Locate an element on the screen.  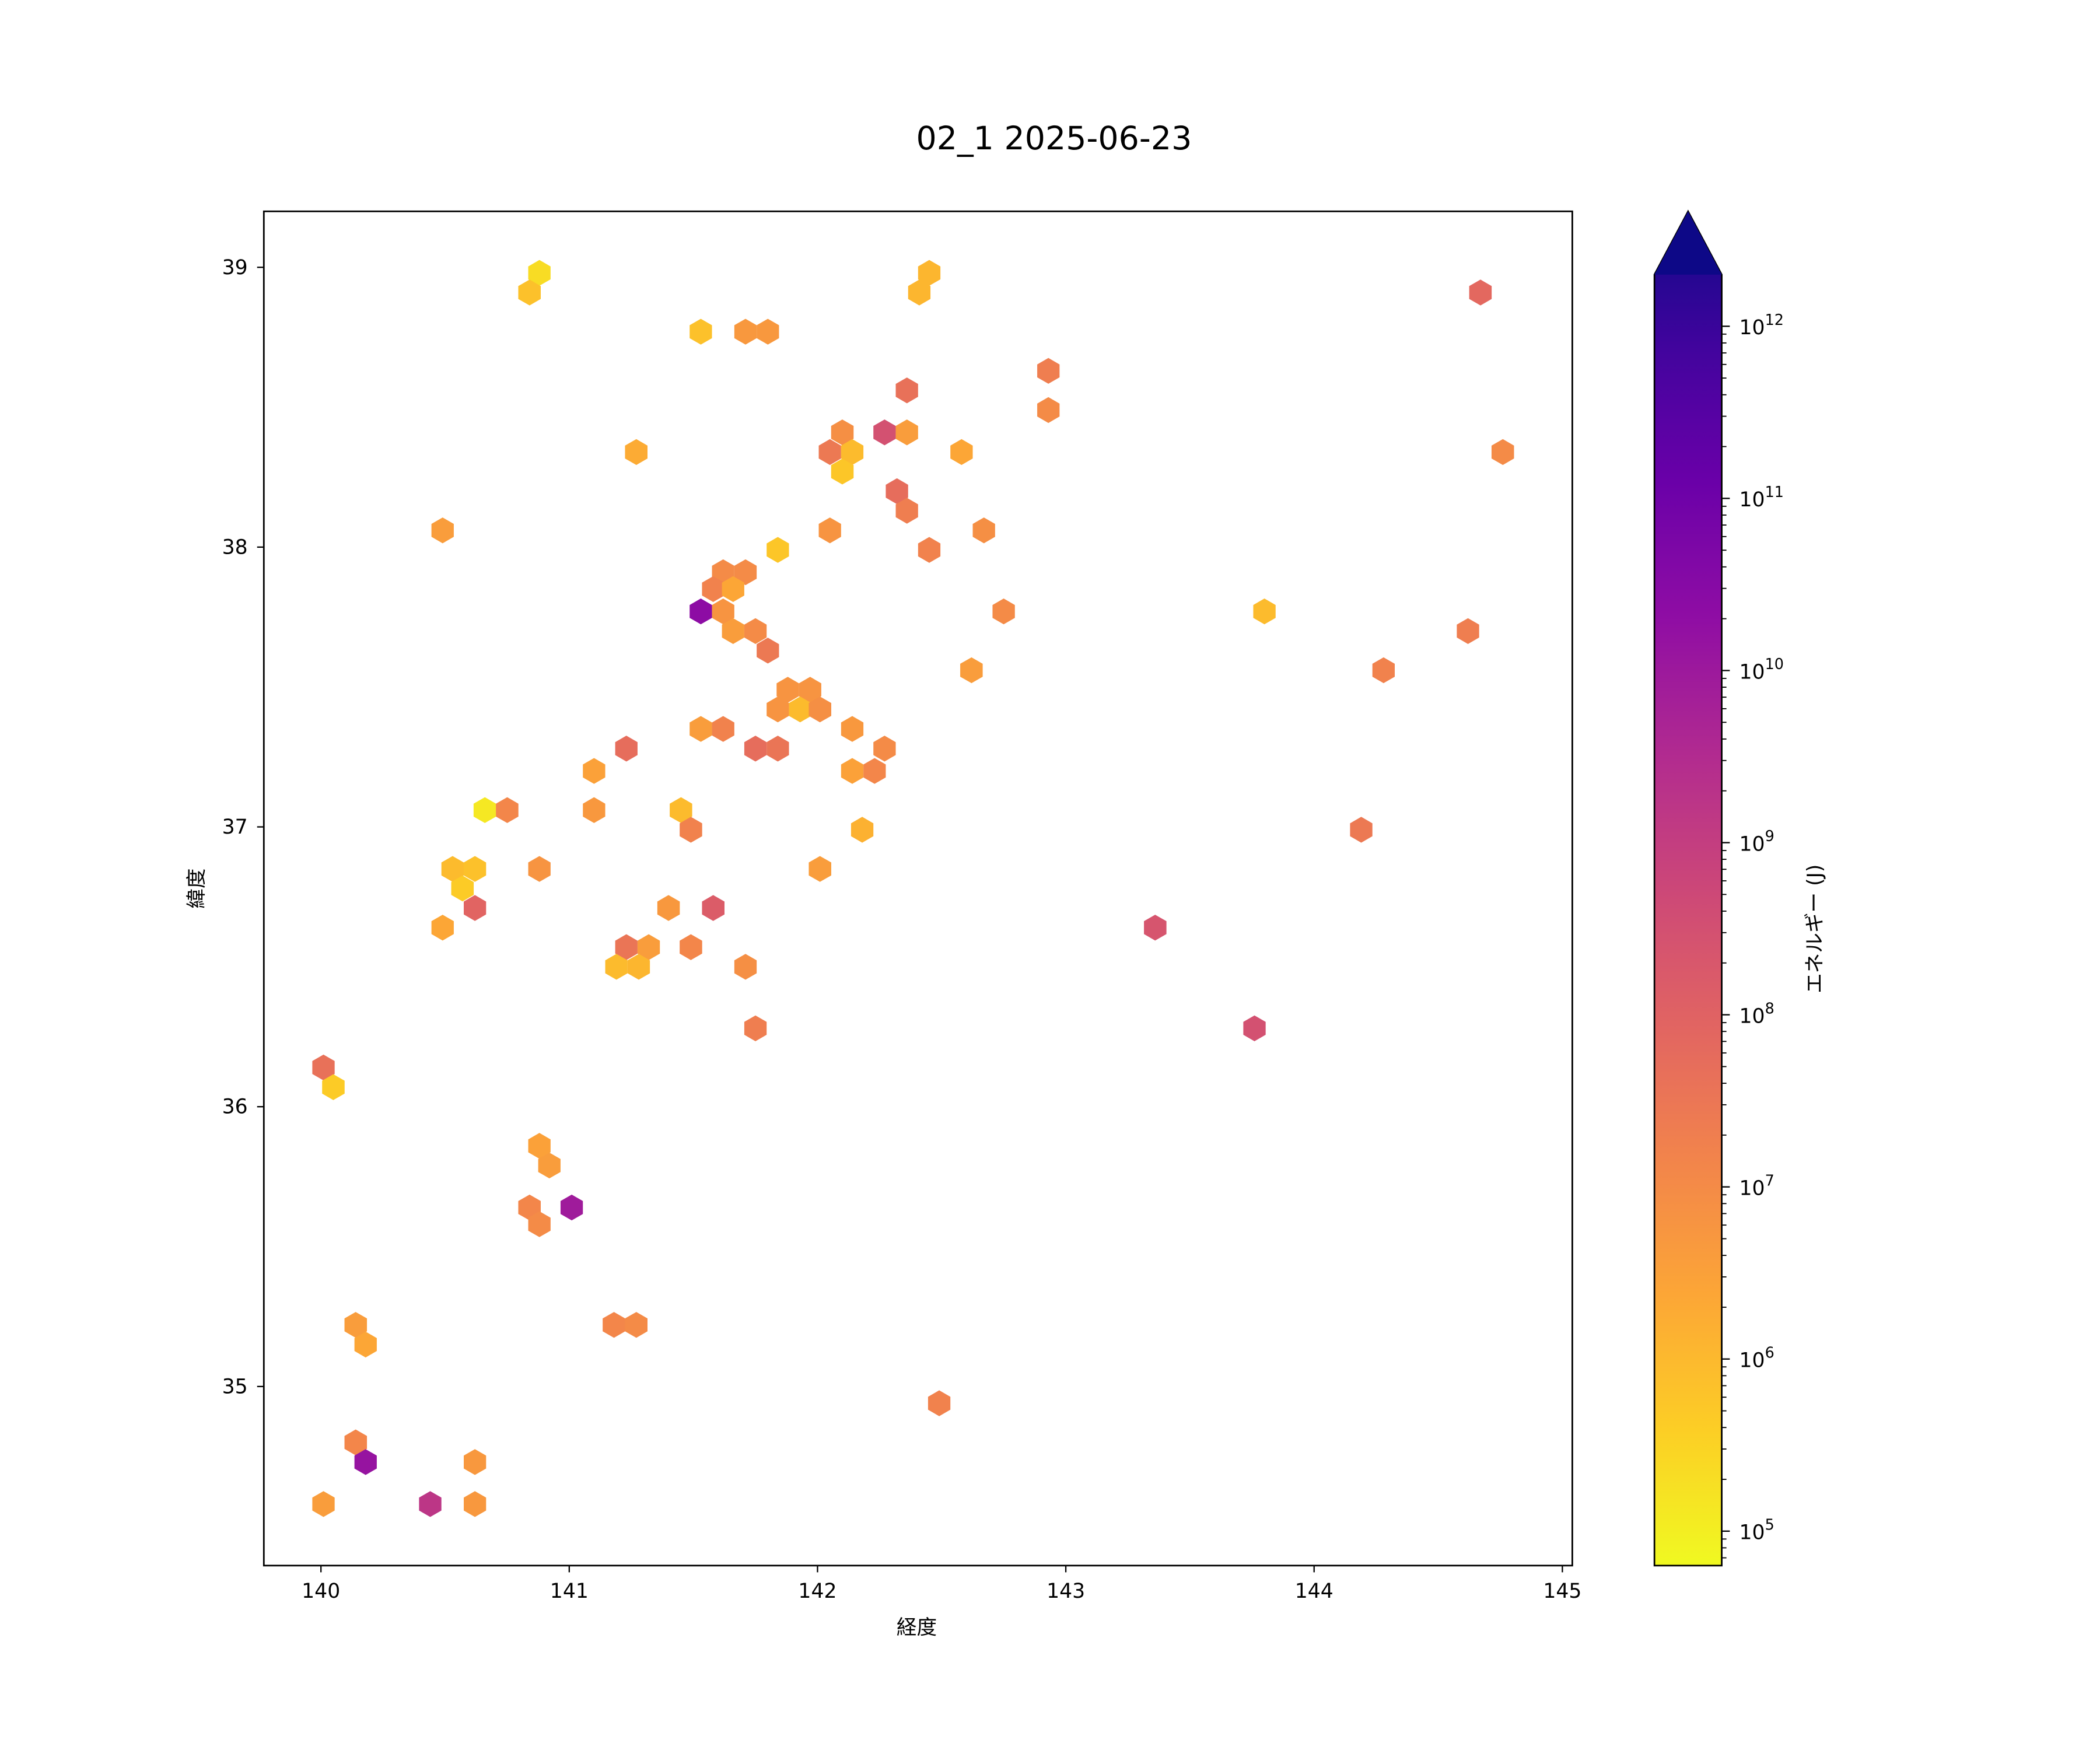
x-tick-label: 145 is located at coordinates (1562, 1591).